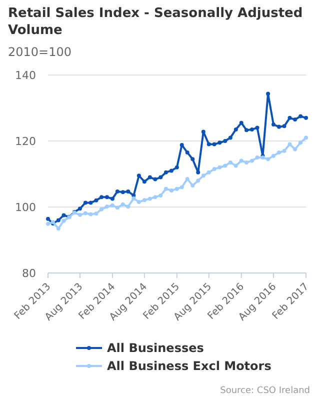  Describe the element at coordinates (25, 141) in the screenshot. I see `y-tick-label: 120` at that location.